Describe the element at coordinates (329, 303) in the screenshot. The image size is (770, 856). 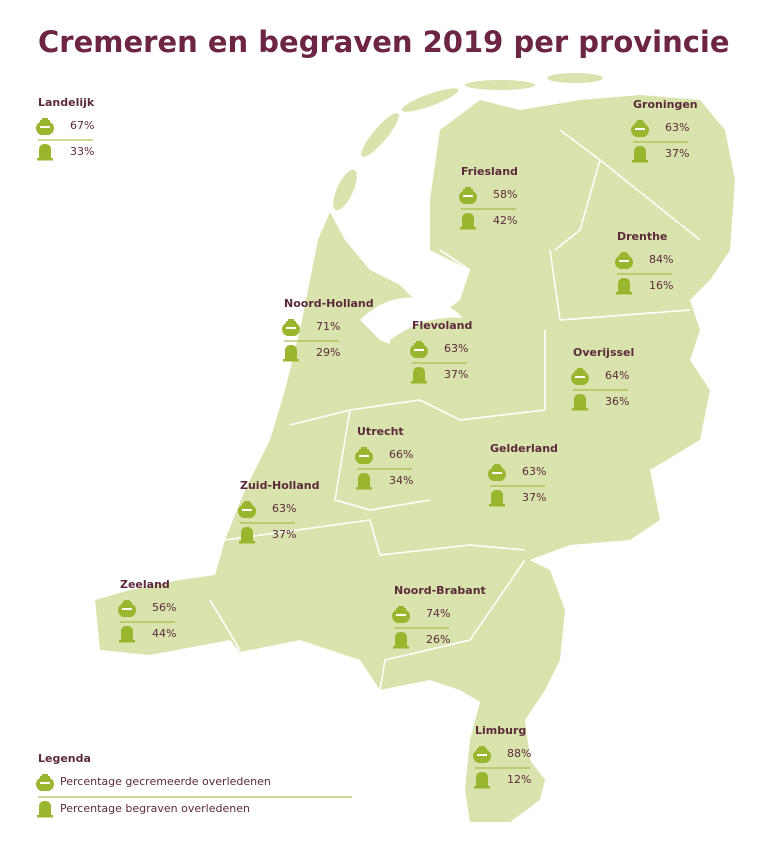
I see `region-name: Noord-Holland` at that location.